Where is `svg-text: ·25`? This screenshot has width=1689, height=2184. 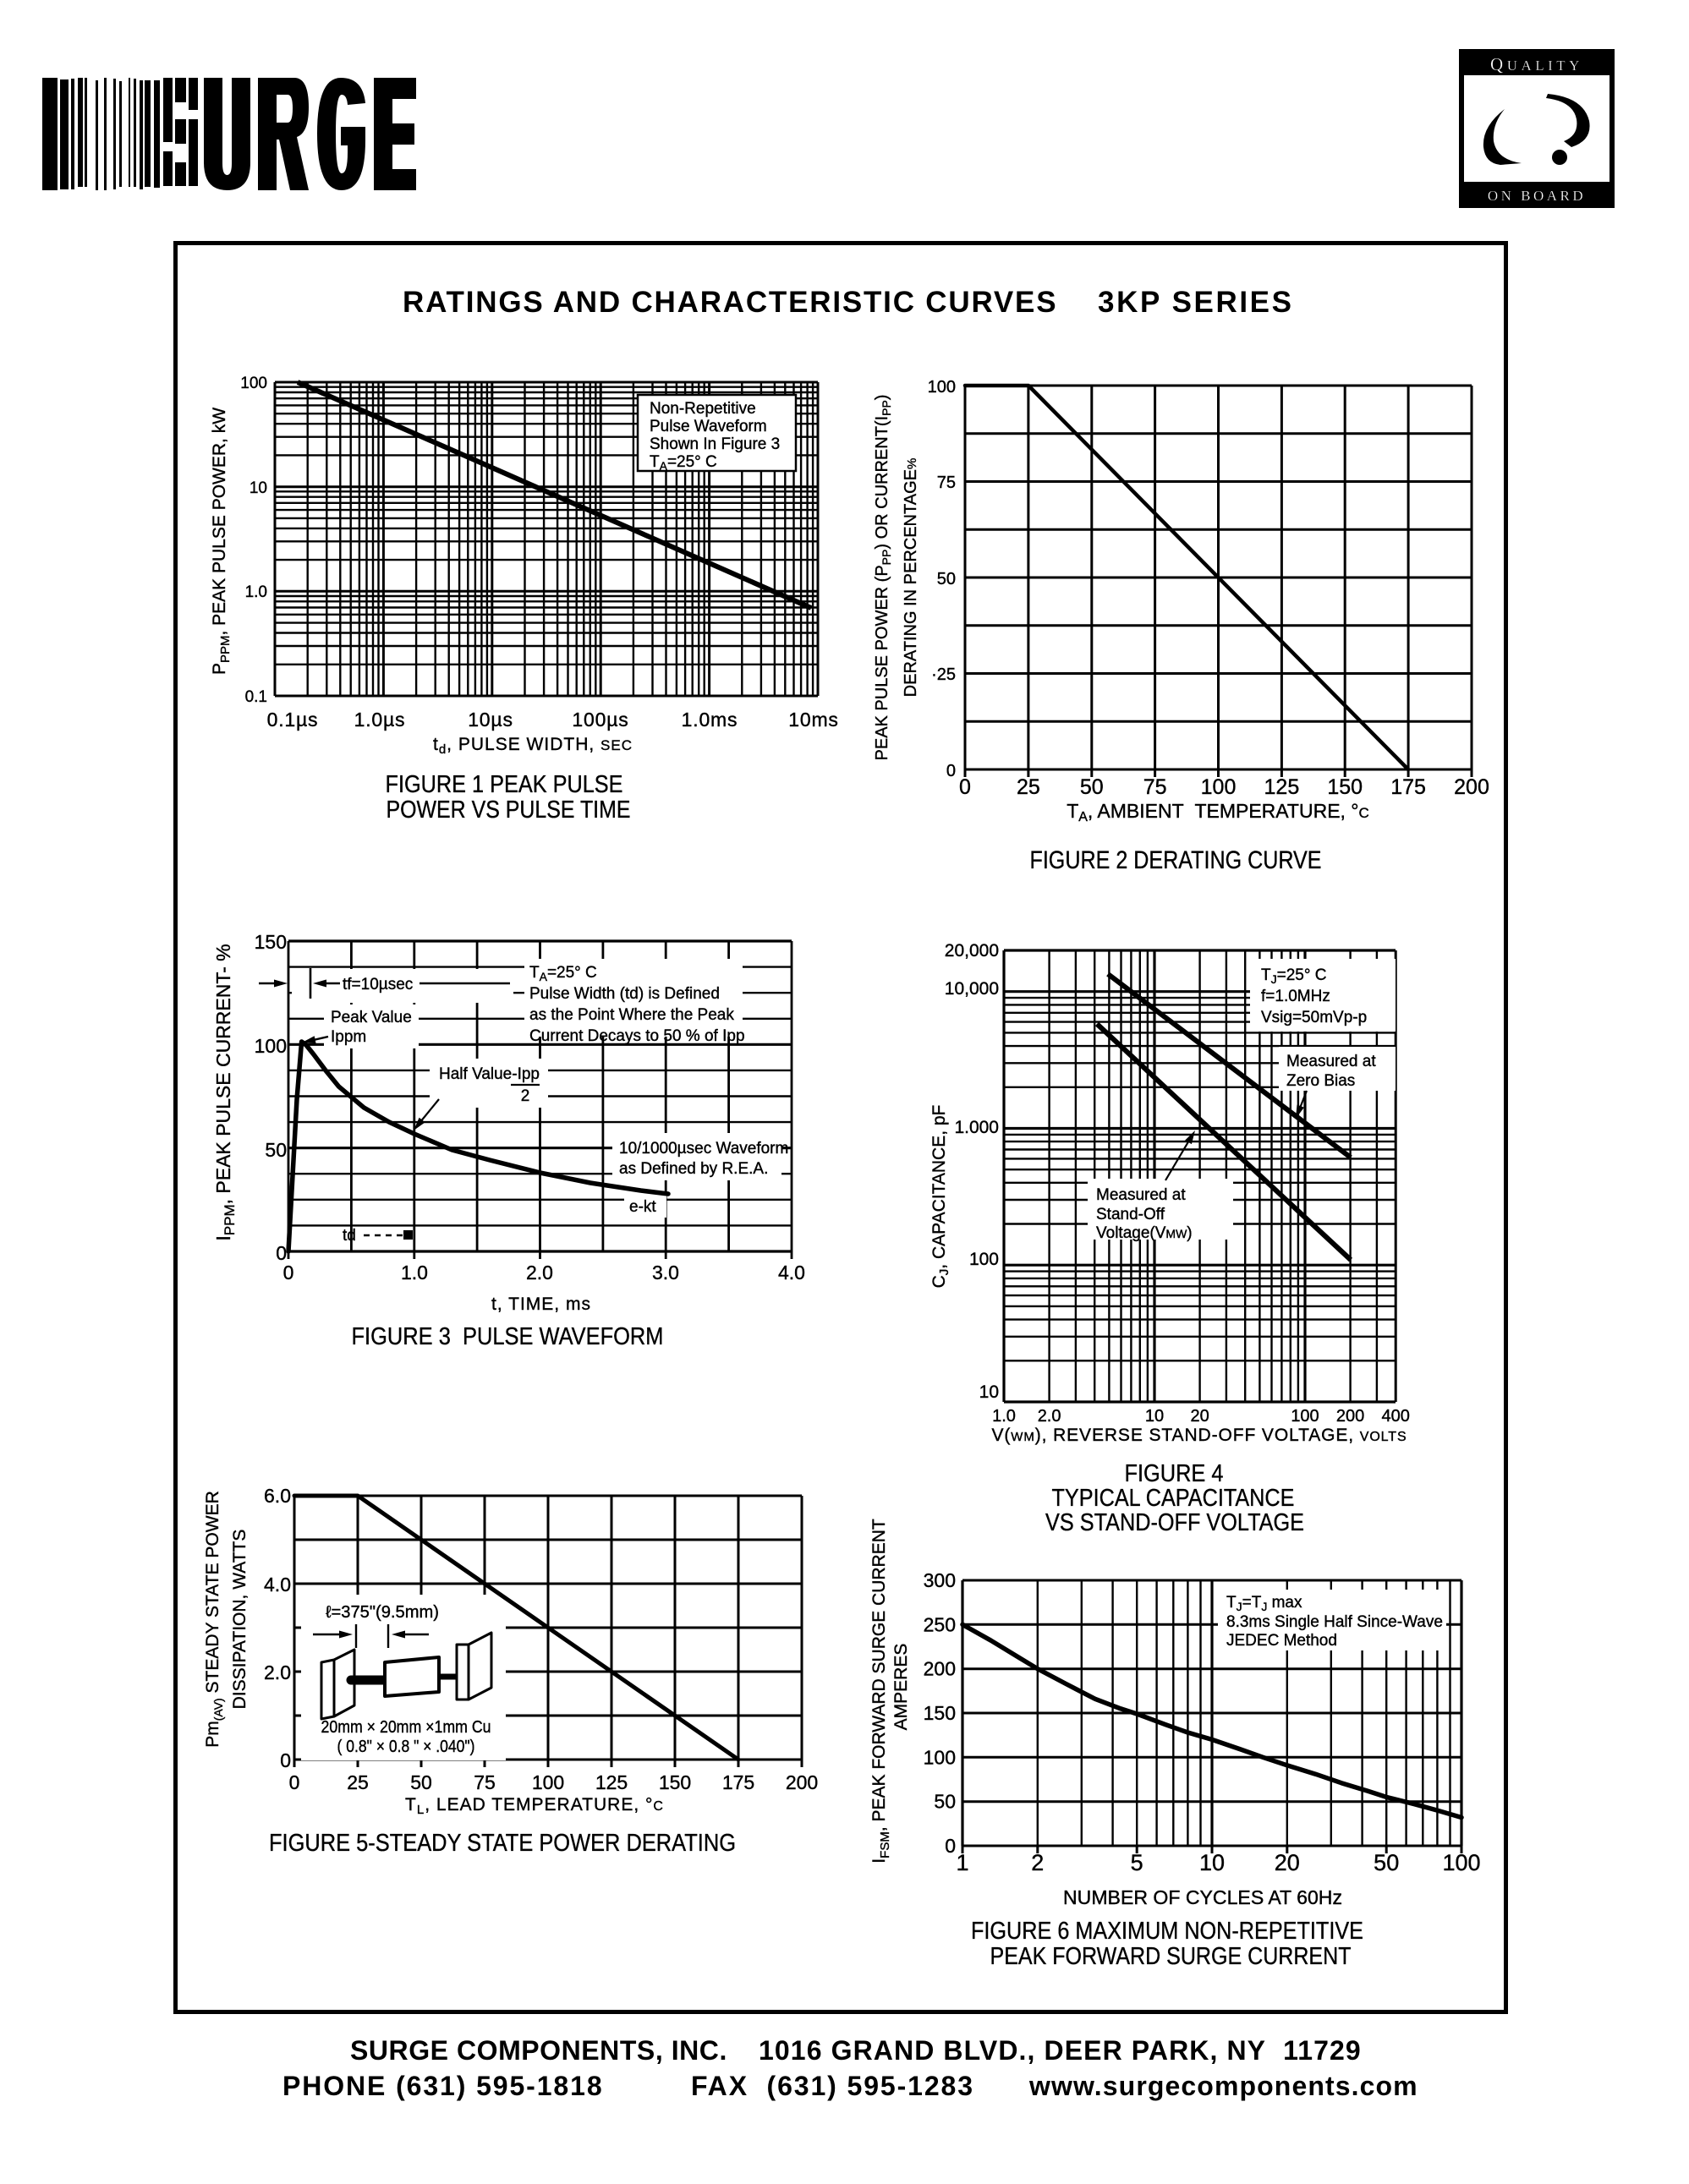
svg-text: ·25 is located at coordinates (943, 674).